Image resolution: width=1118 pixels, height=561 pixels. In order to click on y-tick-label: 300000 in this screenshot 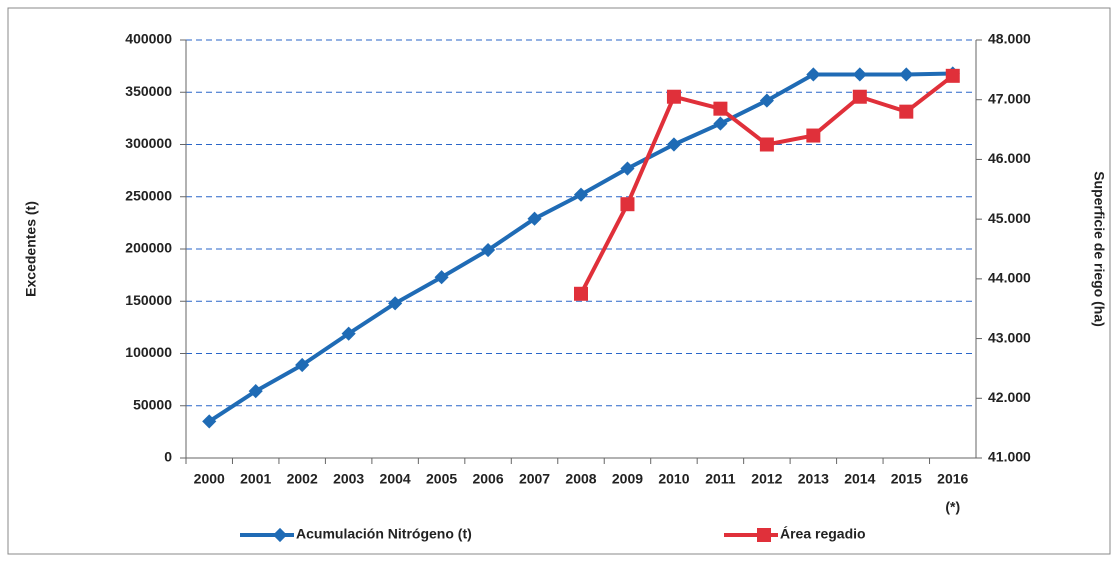, I will do `click(148, 143)`.